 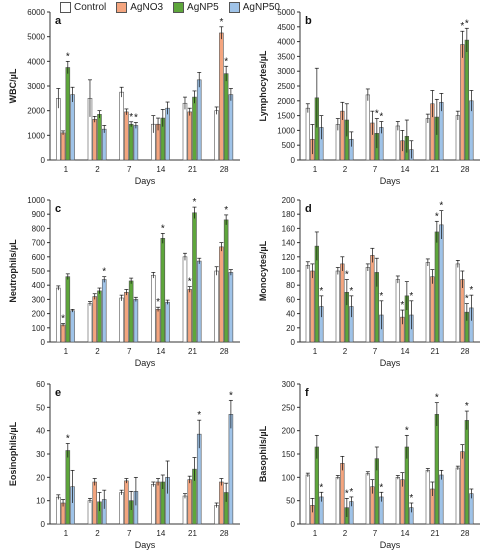 What do you see at coordinates (368, 127) in the screenshot?
I see `bar-b-control-day7` at bounding box center [368, 127].